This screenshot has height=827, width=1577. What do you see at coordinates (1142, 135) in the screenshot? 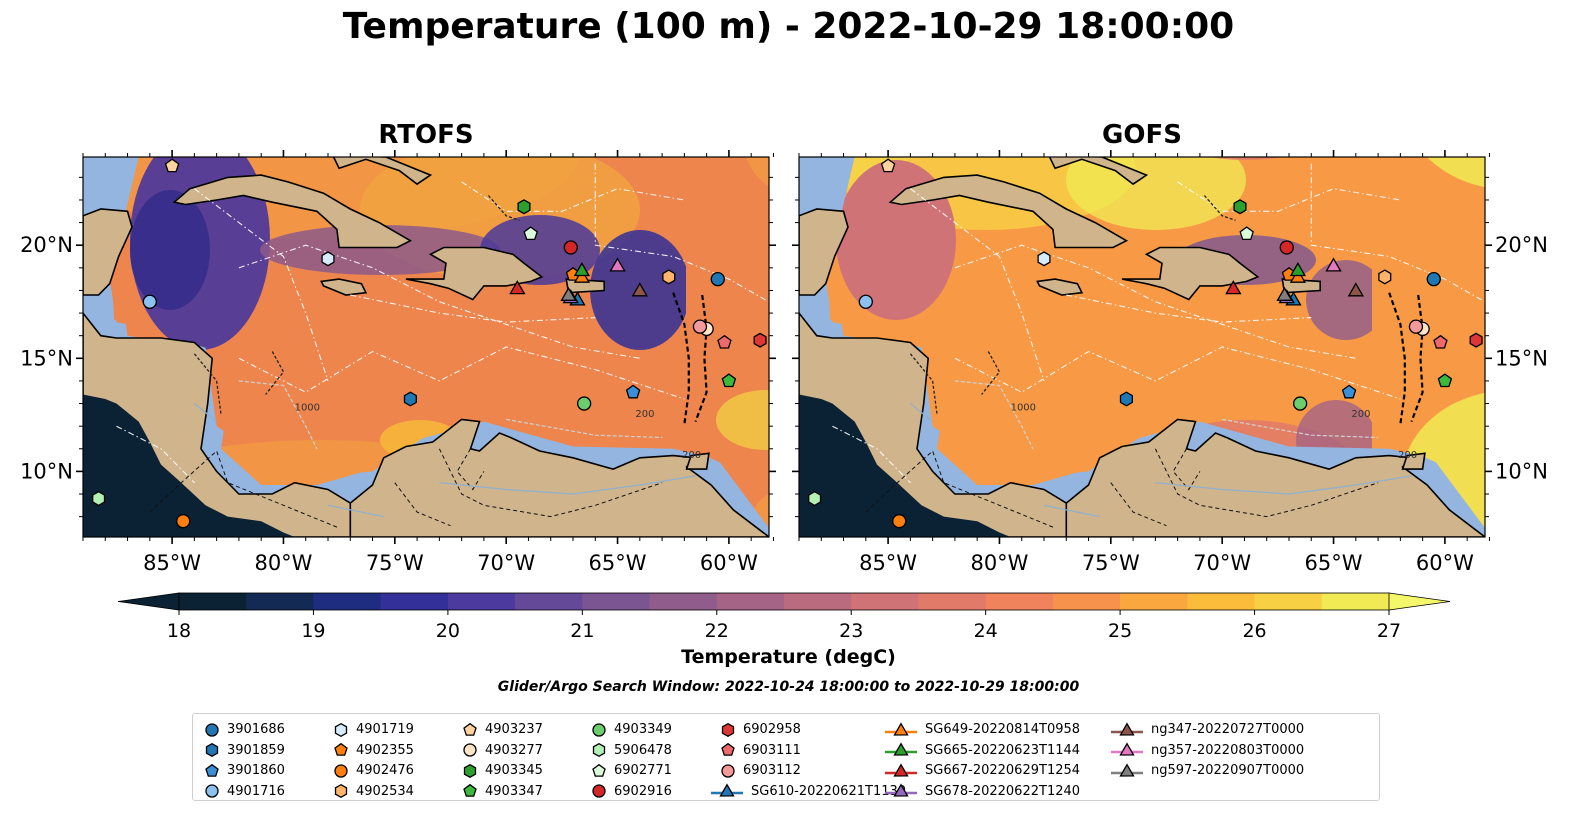
I see `panel-title-gofs: GOFS` at bounding box center [1142, 135].